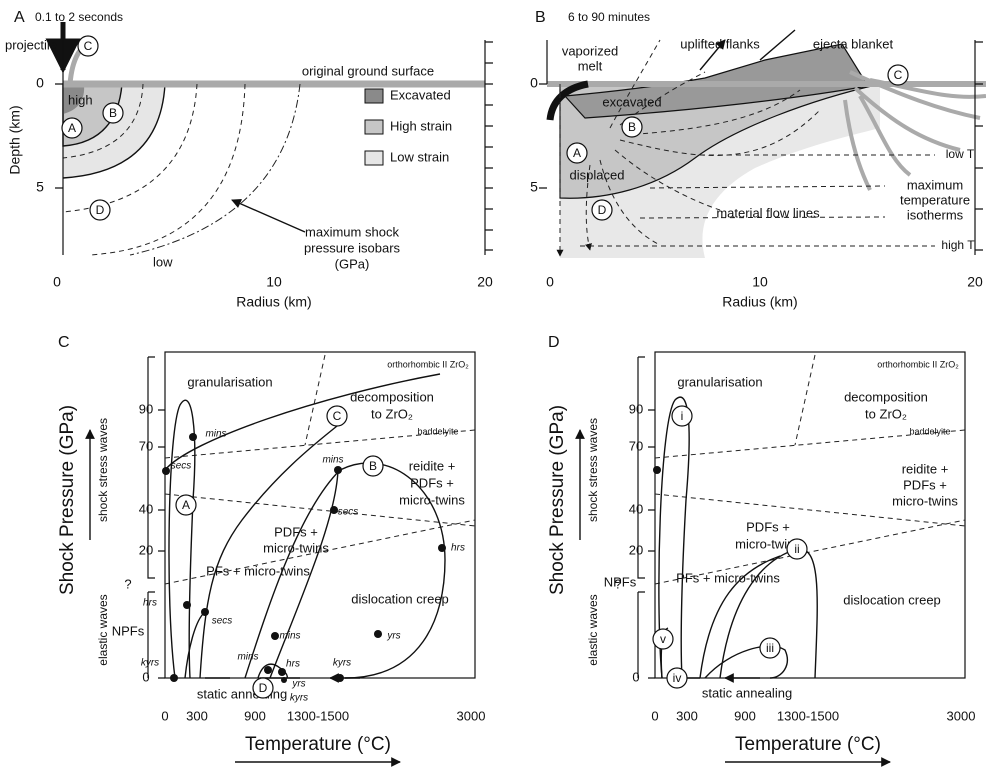  I want to click on panel-label: D, so click(554, 342).